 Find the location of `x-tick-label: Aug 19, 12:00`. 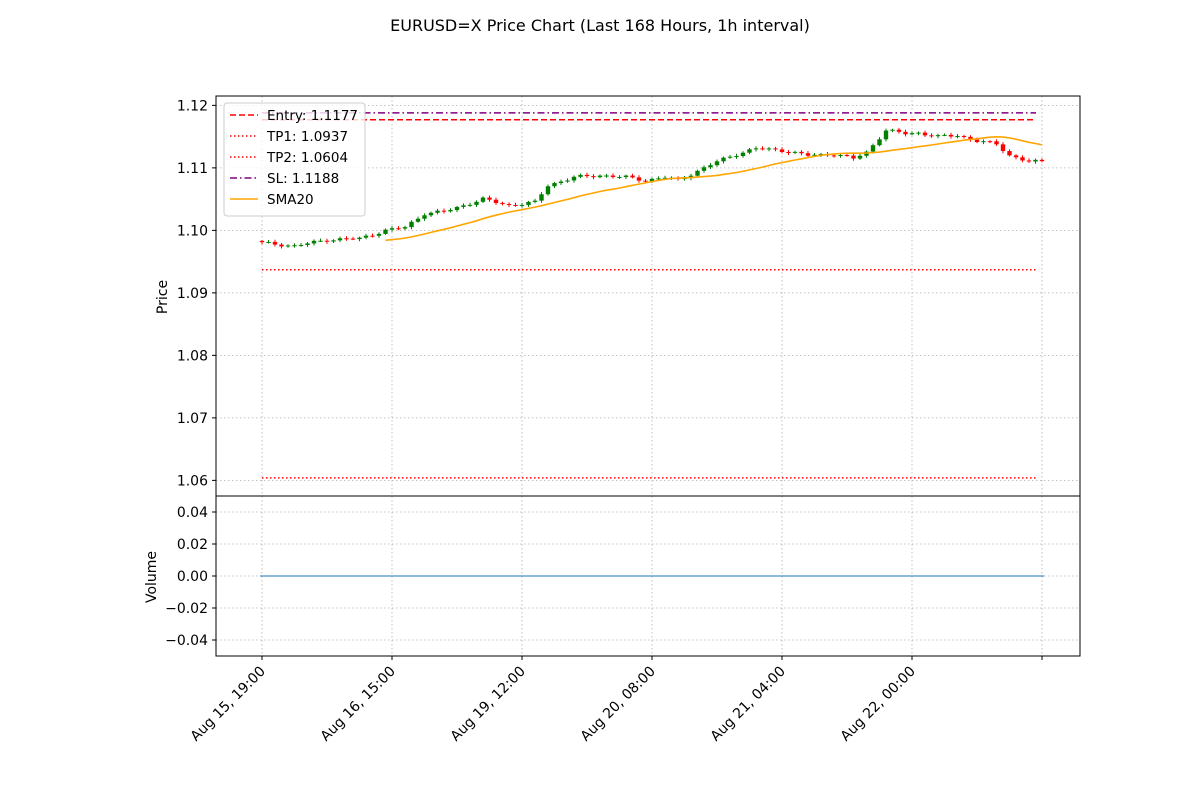

x-tick-label: Aug 19, 12:00 is located at coordinates (488, 704).